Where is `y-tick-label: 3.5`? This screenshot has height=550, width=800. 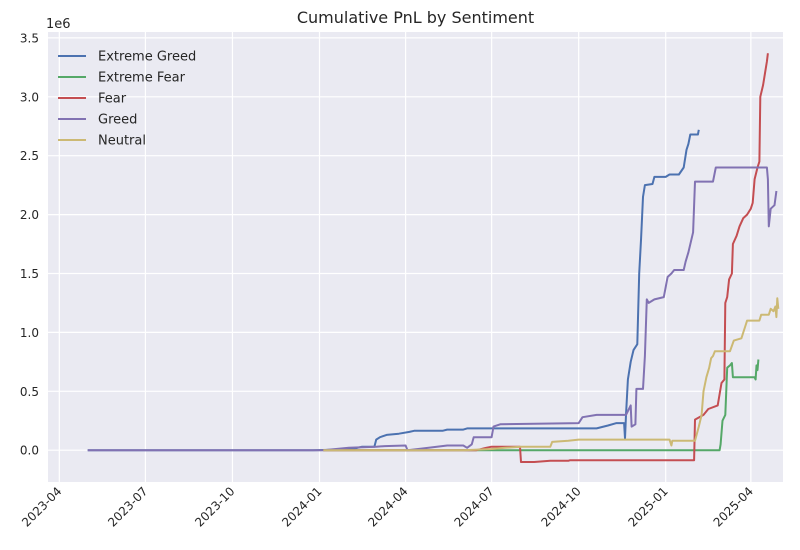 y-tick-label: 3.5 is located at coordinates (29, 38).